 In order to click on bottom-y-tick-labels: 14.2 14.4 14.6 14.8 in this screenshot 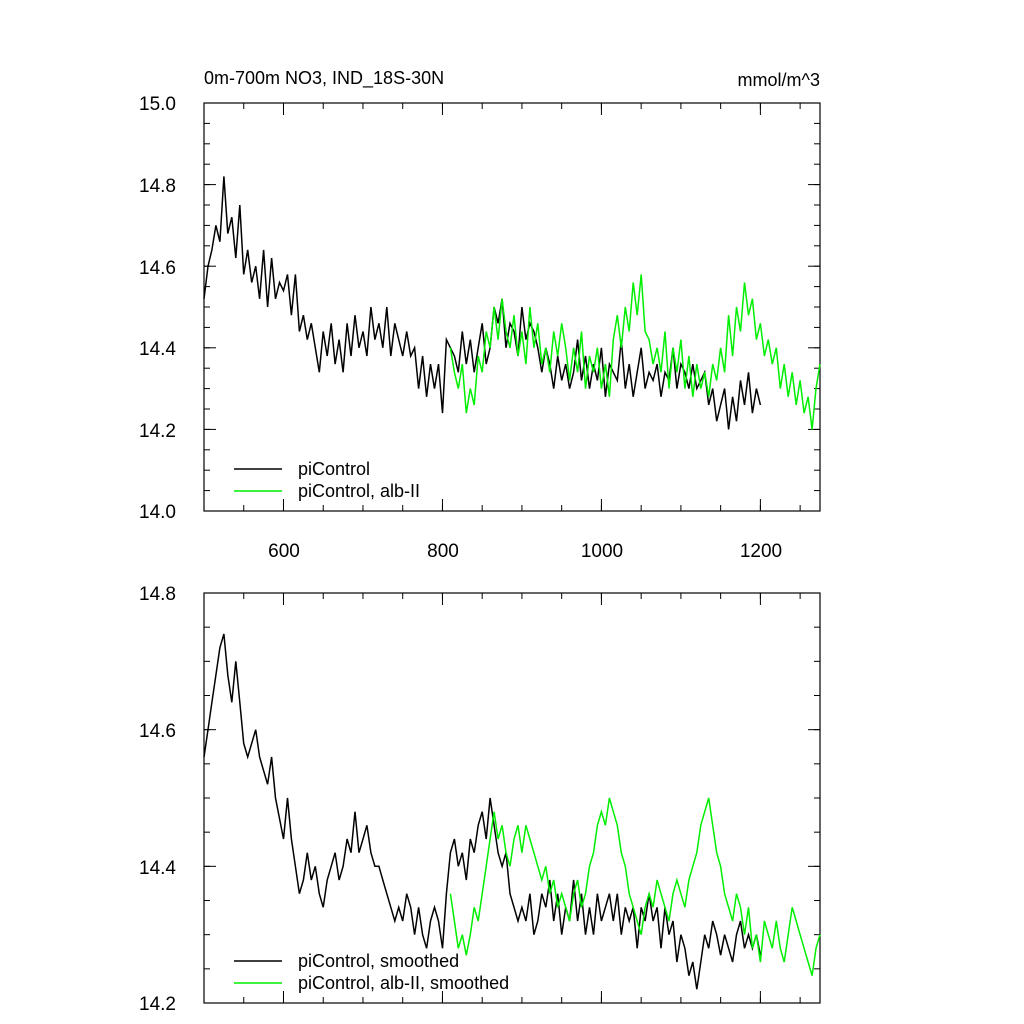, I will do `click(157, 799)`.